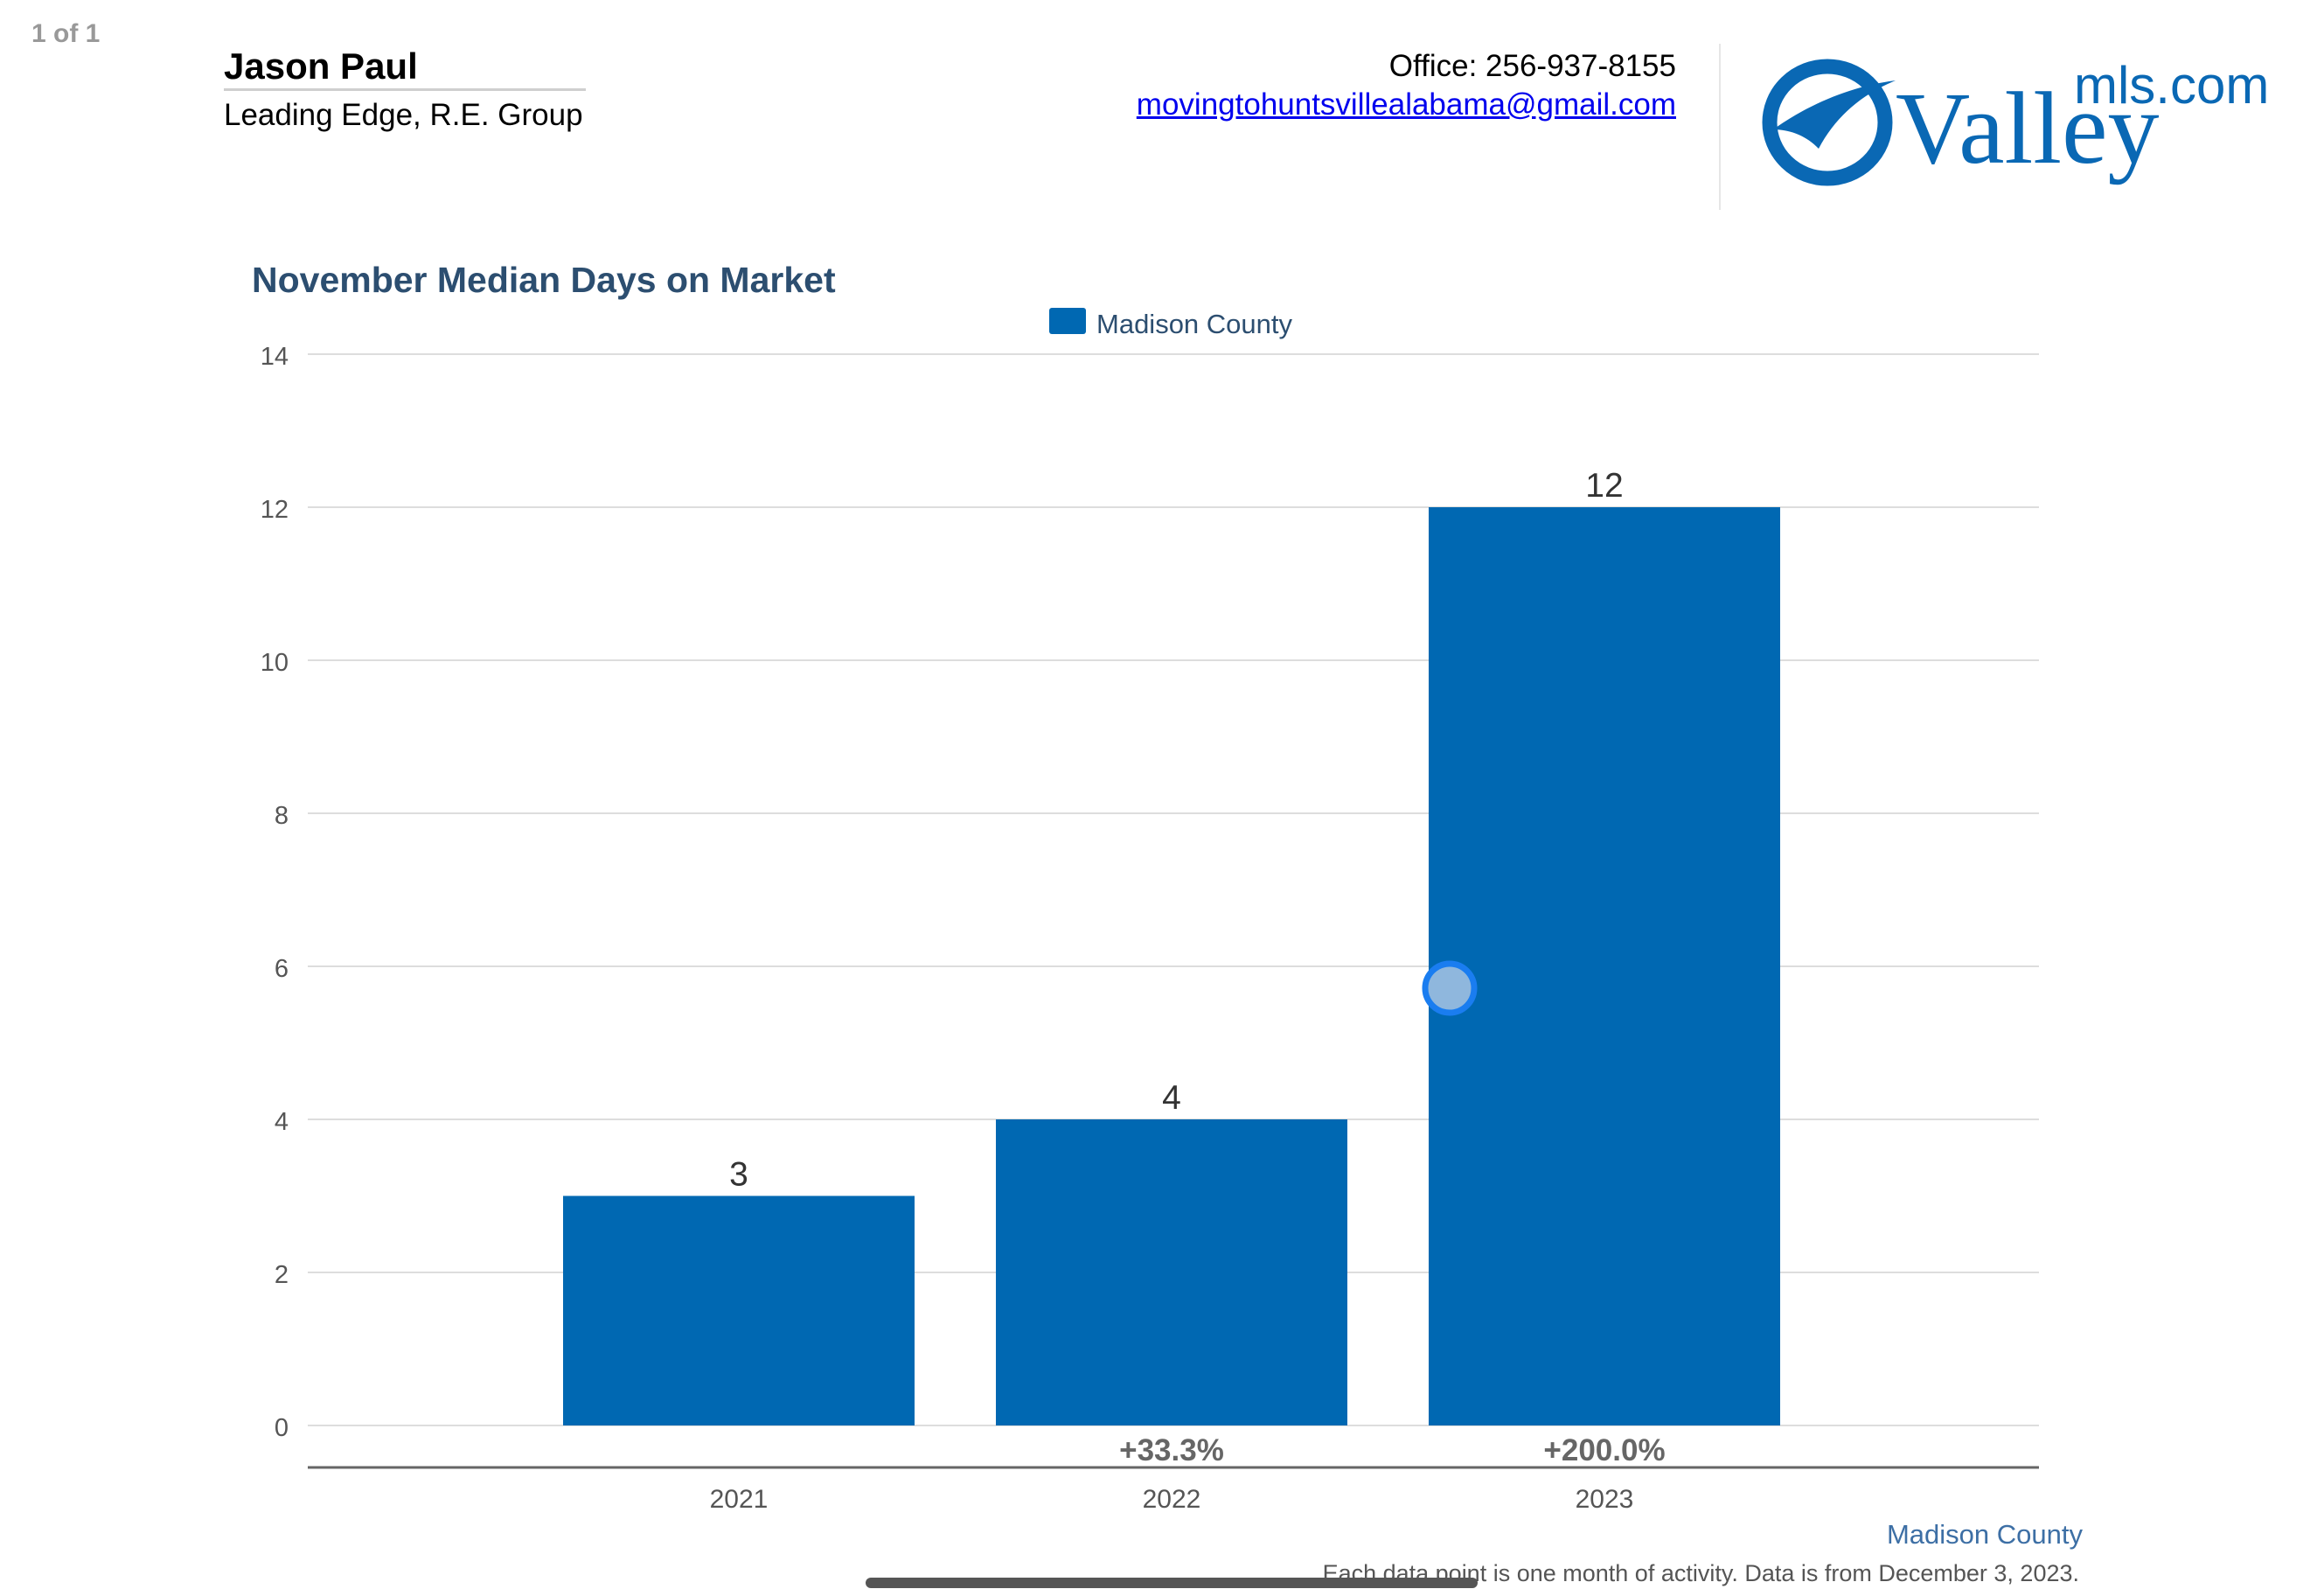  I want to click on y-tick-label: 8, so click(282, 816).